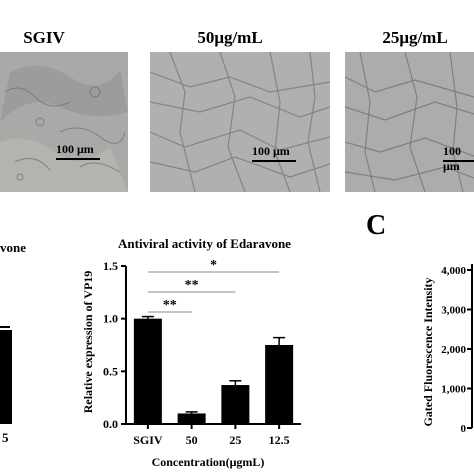 The height and width of the screenshot is (474, 474). What do you see at coordinates (453, 311) in the screenshot?
I see `panel-c-y-tick-label: 3,000` at bounding box center [453, 311].